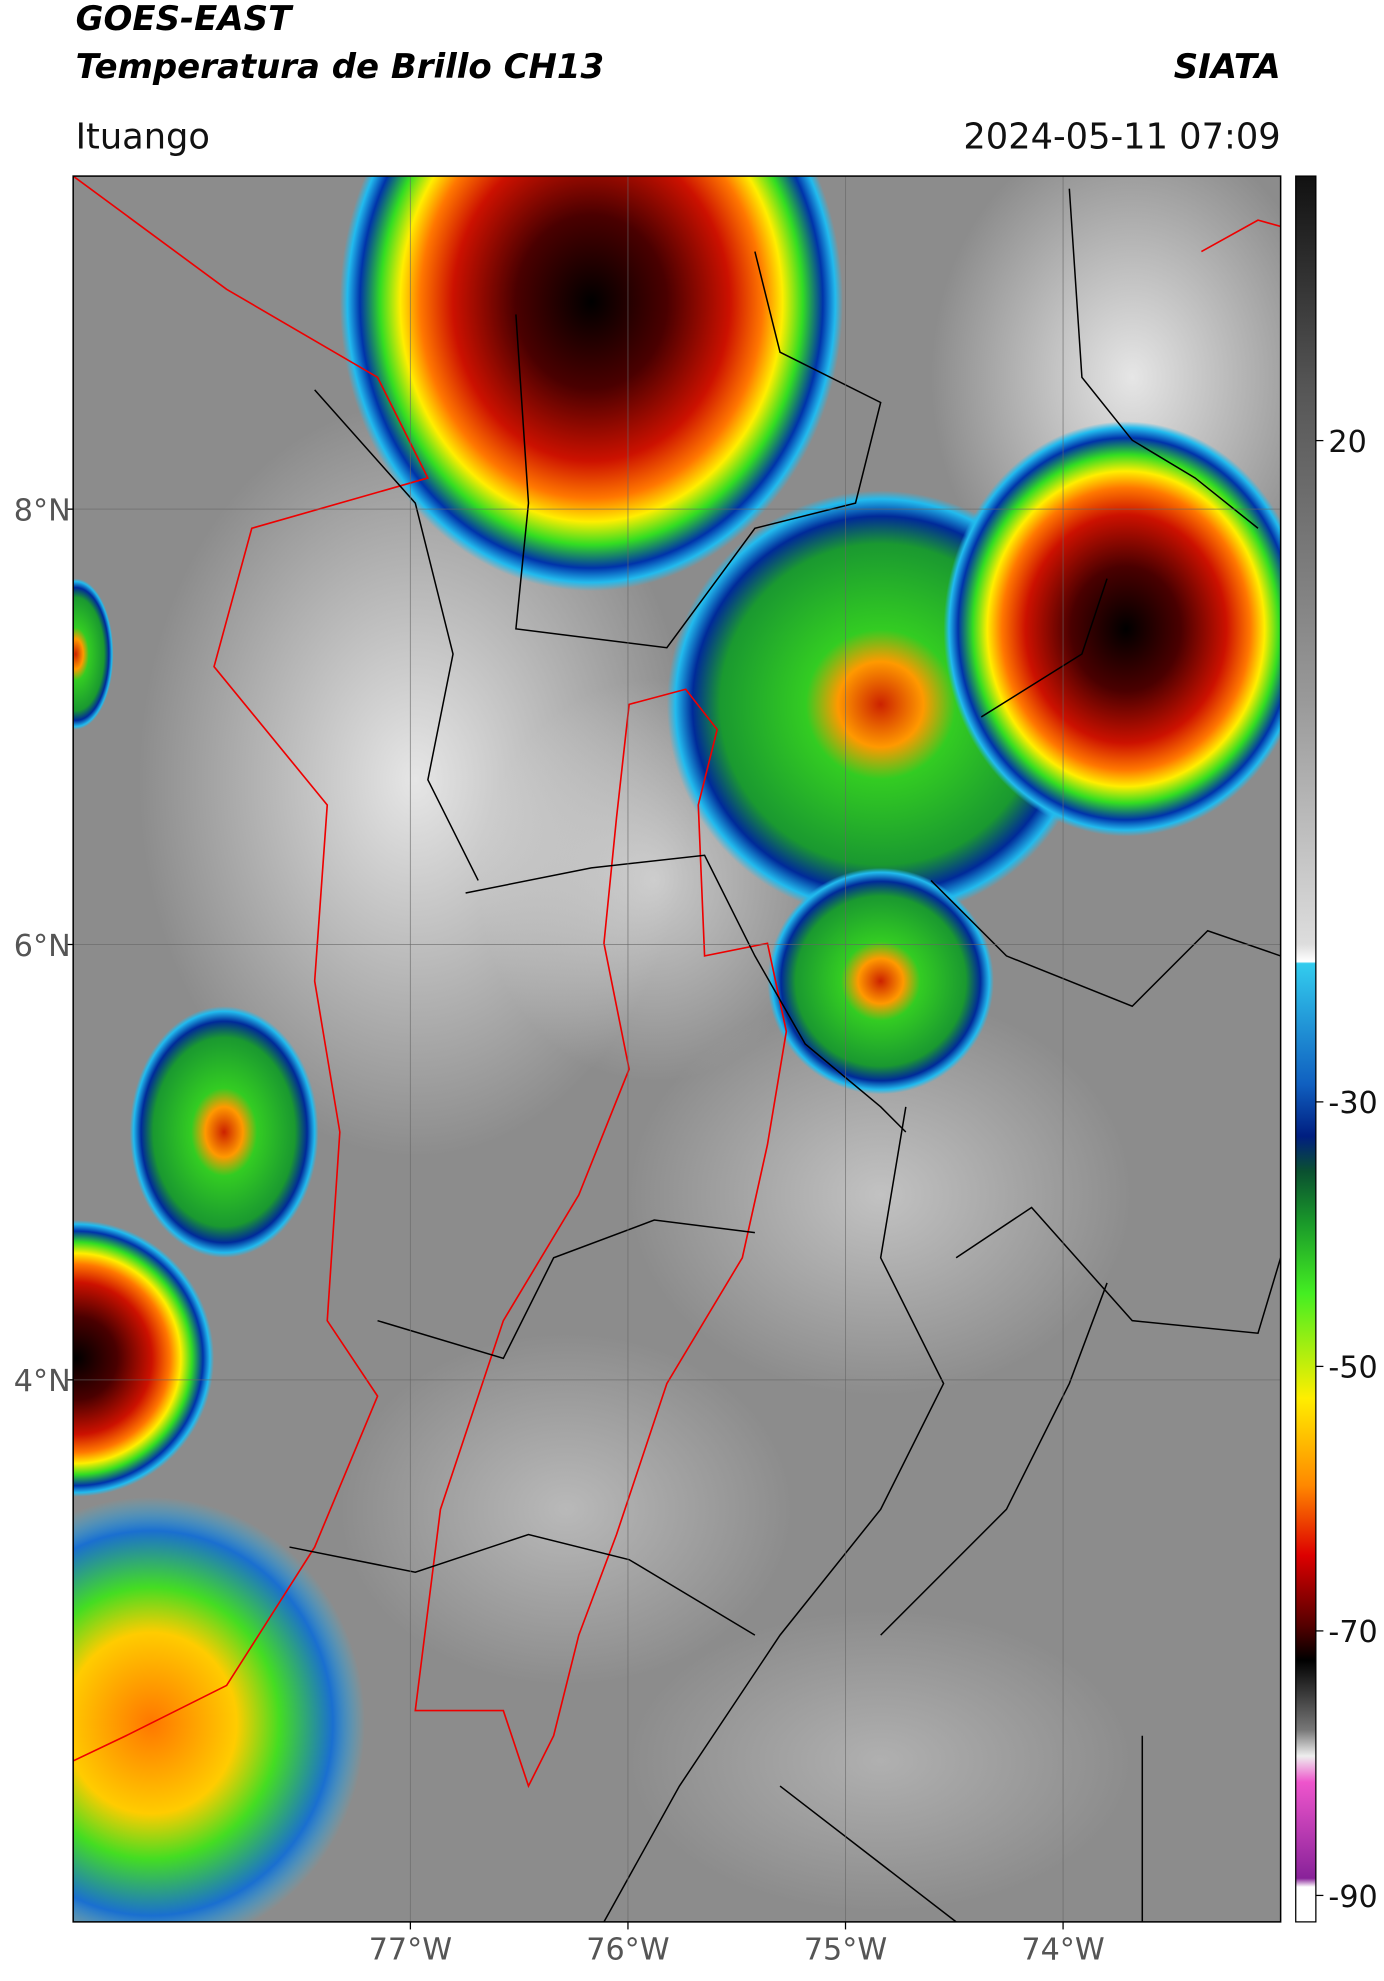  What do you see at coordinates (185, 19) in the screenshot?
I see `title-satellite: GOES-EAST` at bounding box center [185, 19].